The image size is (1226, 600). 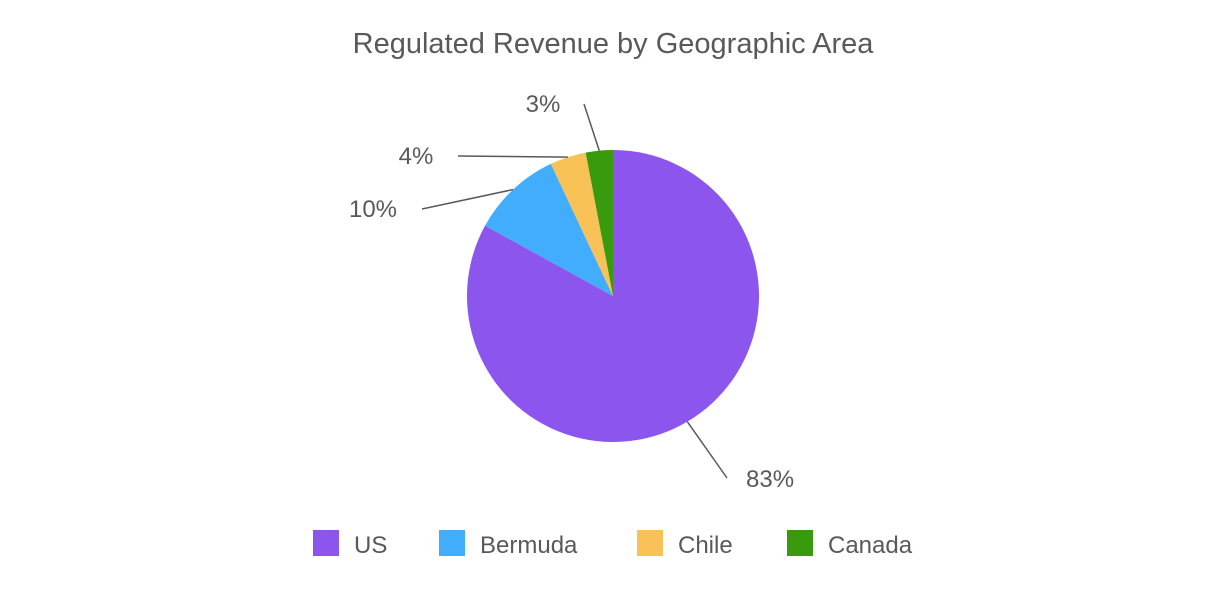 What do you see at coordinates (599, 223) in the screenshot?
I see `pie-slice-canada` at bounding box center [599, 223].